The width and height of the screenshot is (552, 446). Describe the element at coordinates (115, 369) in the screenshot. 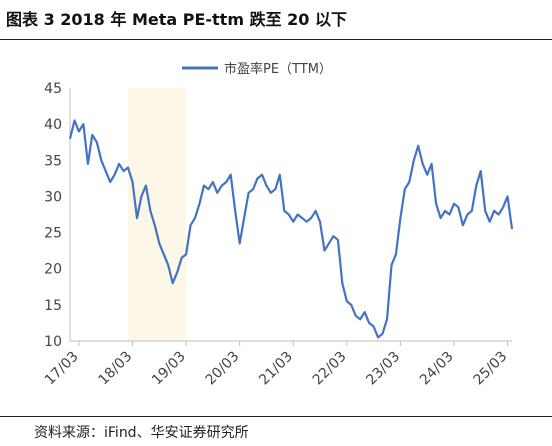

I see `x-tick-label: 18/03` at that location.